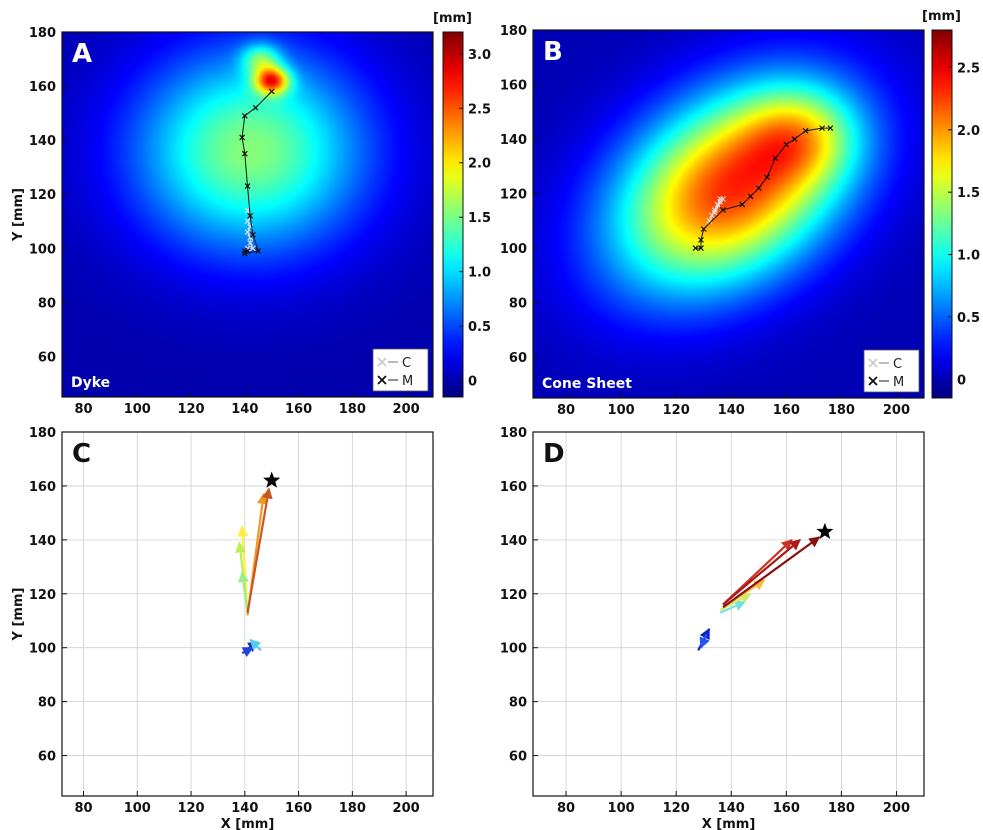  What do you see at coordinates (968, 68) in the screenshot?
I see `colorbar-tick-label: 2.5` at bounding box center [968, 68].